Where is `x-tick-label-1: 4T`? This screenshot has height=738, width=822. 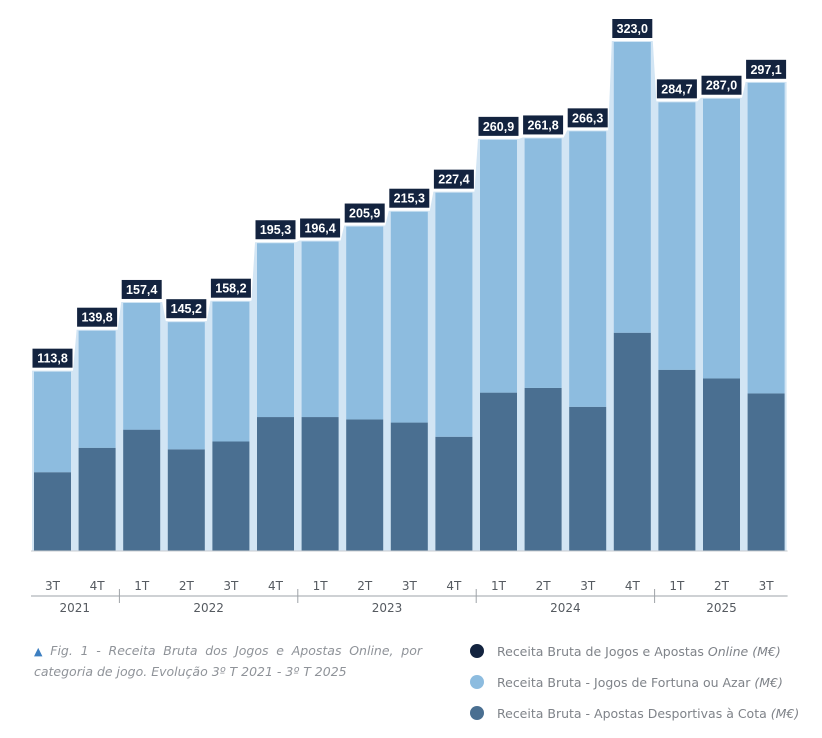 x-tick-label-1: 4T is located at coordinates (98, 586).